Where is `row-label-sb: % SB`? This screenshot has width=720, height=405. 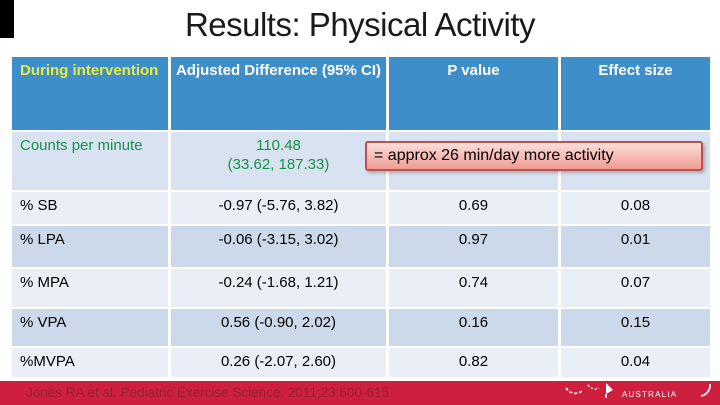
row-label-sb: % SB is located at coordinates (90, 208).